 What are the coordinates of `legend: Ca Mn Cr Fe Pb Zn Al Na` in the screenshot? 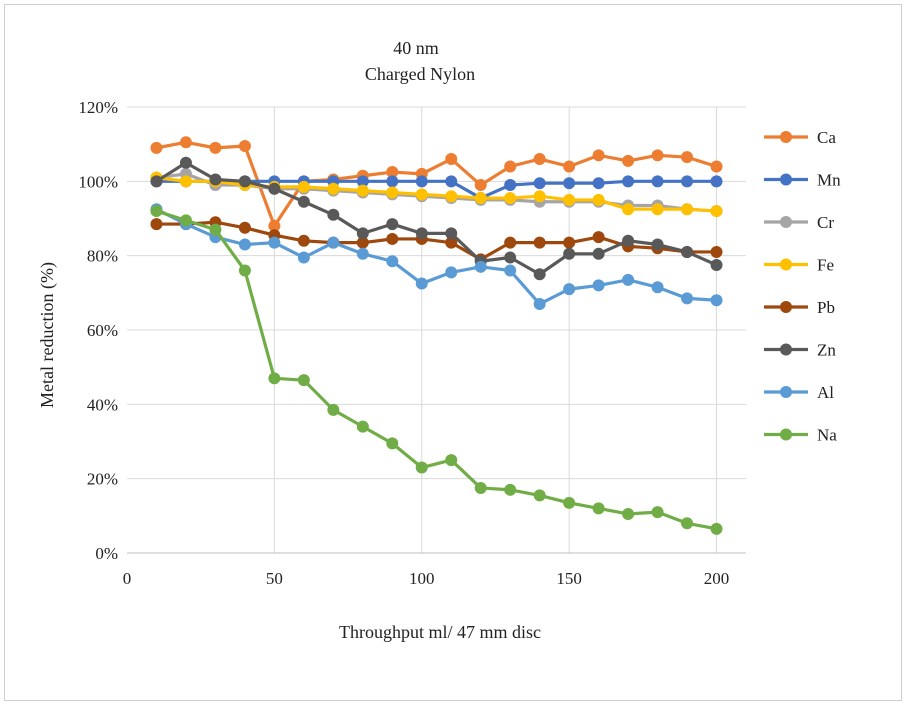 It's located at (802, 286).